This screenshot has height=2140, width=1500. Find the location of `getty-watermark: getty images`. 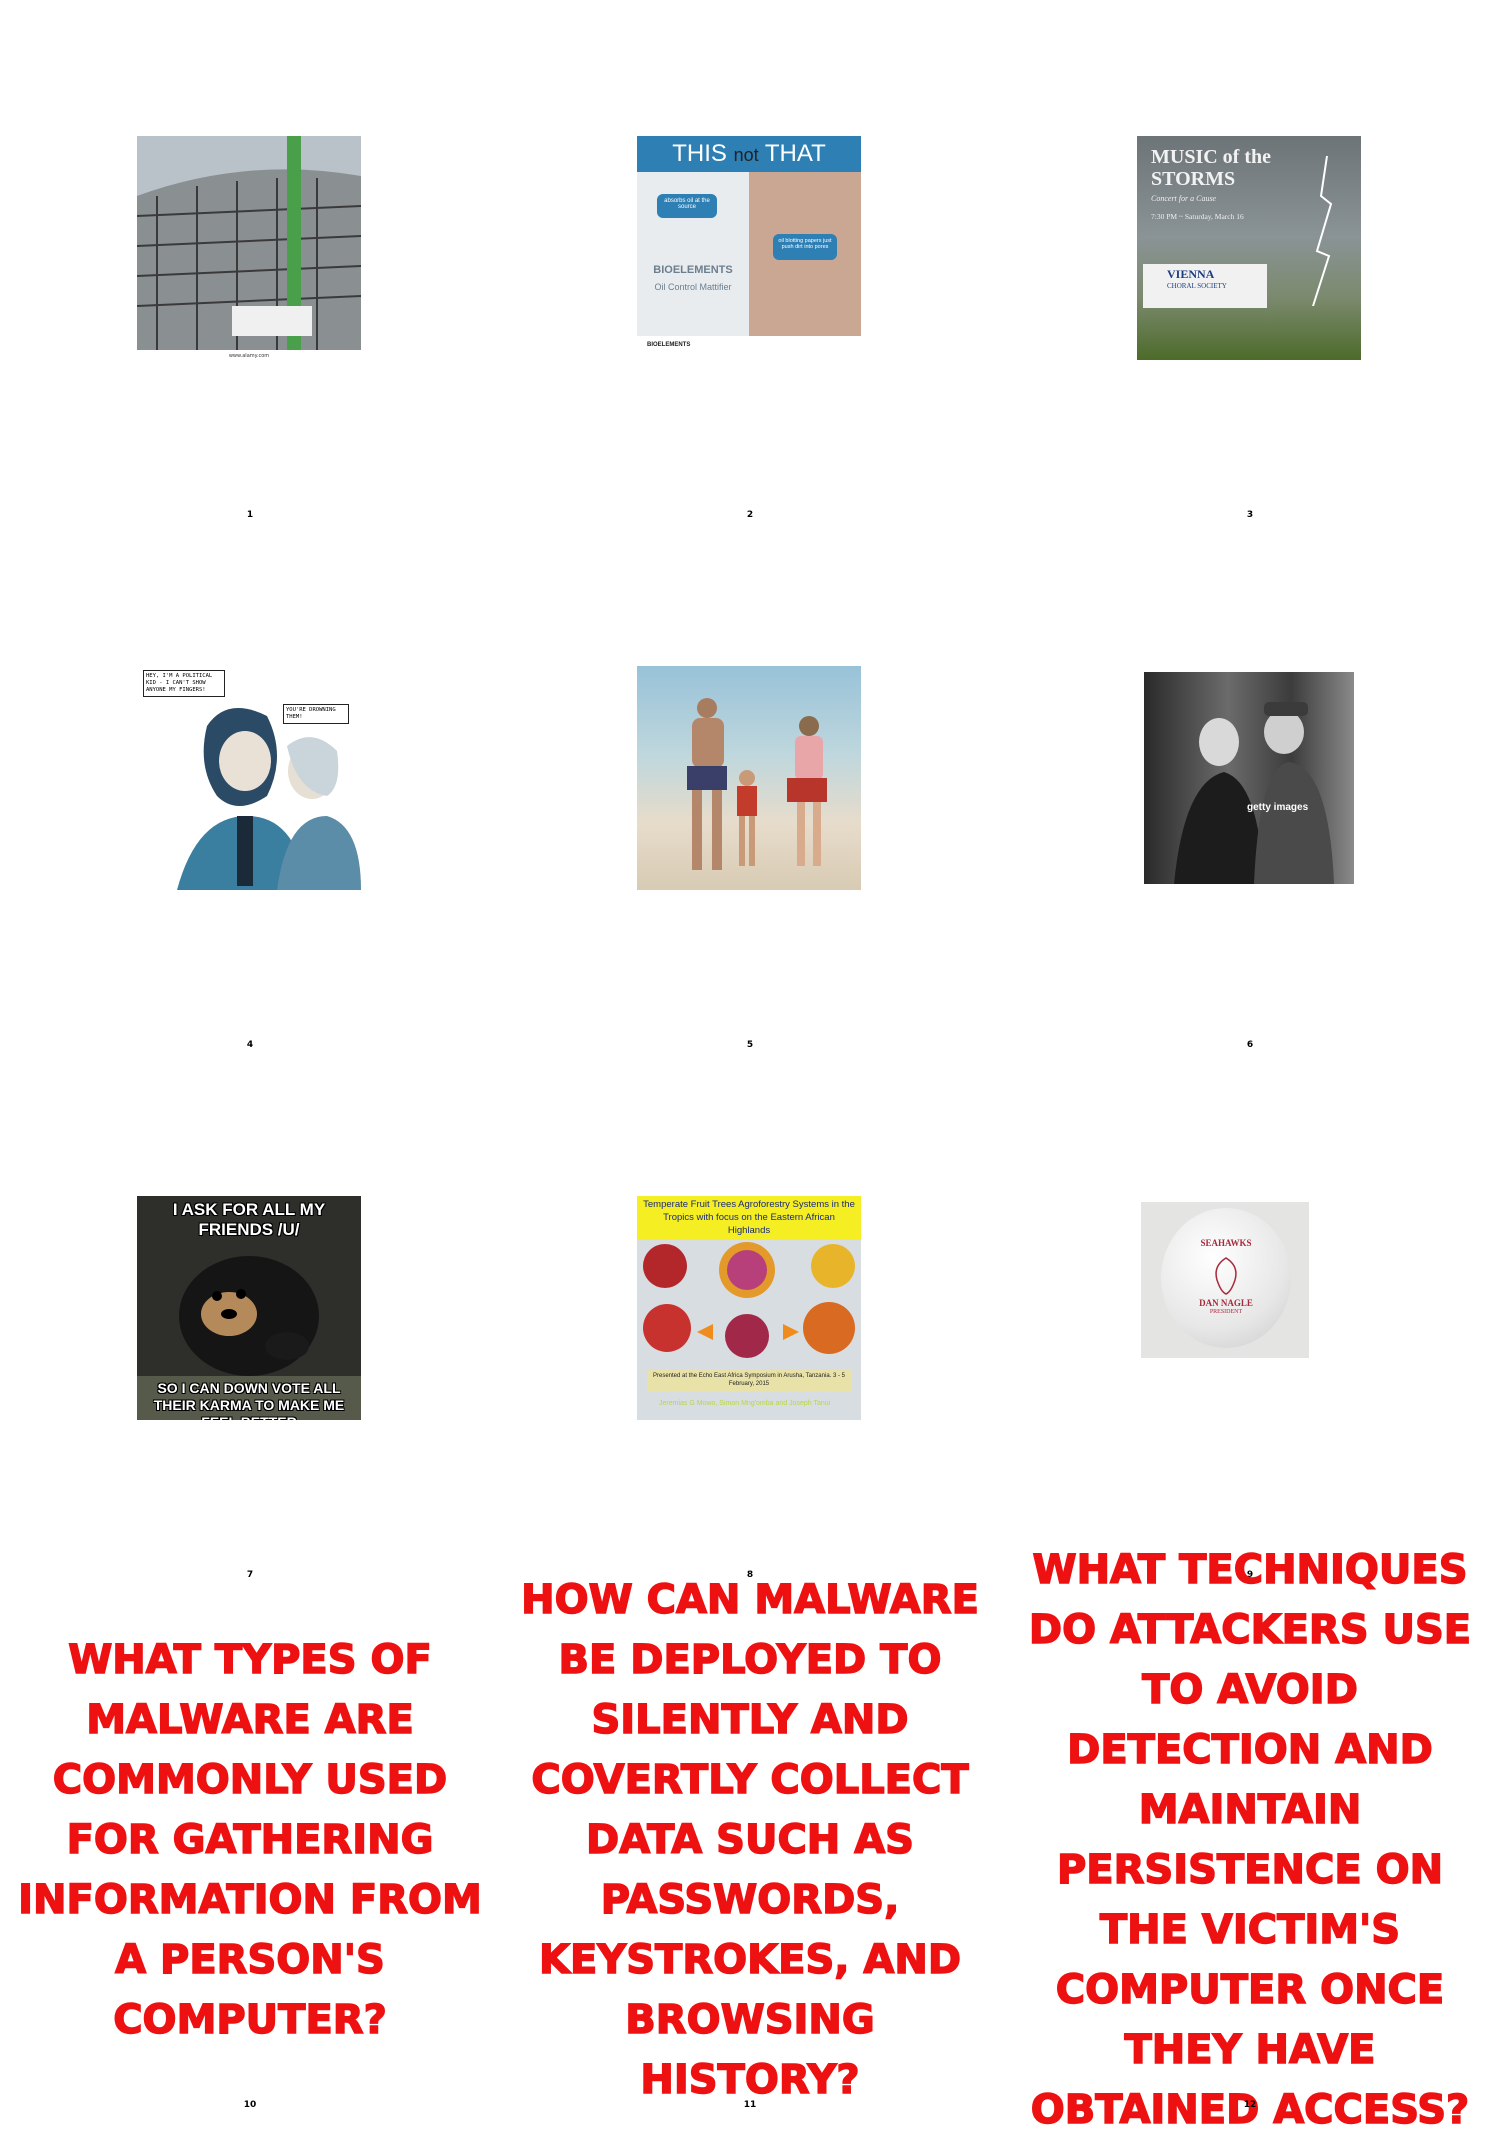

getty-watermark: getty images is located at coordinates (1278, 807).